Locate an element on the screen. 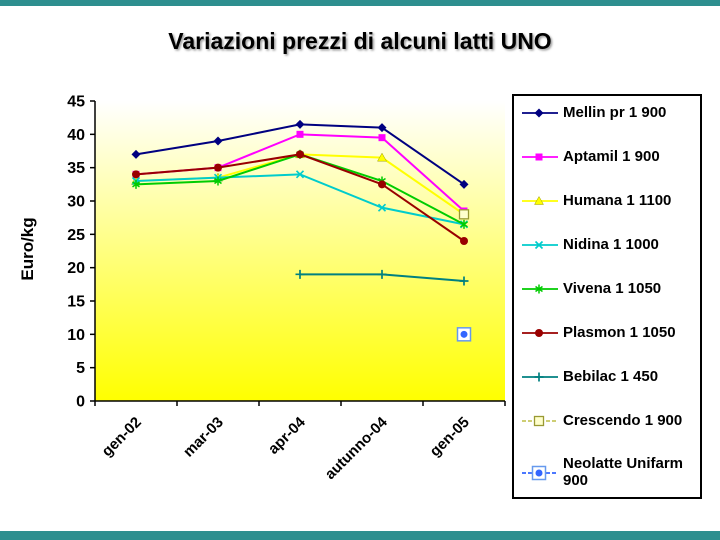 This screenshot has height=540, width=720. y-tick-label: 45 is located at coordinates (76, 102).